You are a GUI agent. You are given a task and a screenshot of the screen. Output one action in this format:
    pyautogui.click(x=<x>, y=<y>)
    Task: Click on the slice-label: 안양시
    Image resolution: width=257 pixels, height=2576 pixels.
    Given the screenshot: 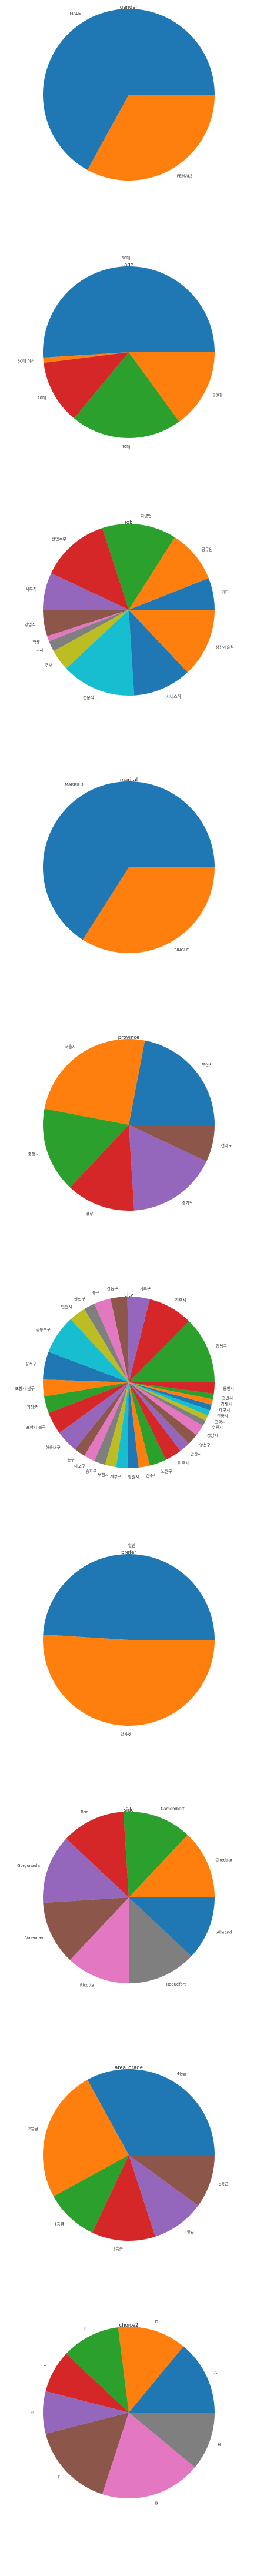 What is the action you would take?
    pyautogui.click(x=222, y=1416)
    